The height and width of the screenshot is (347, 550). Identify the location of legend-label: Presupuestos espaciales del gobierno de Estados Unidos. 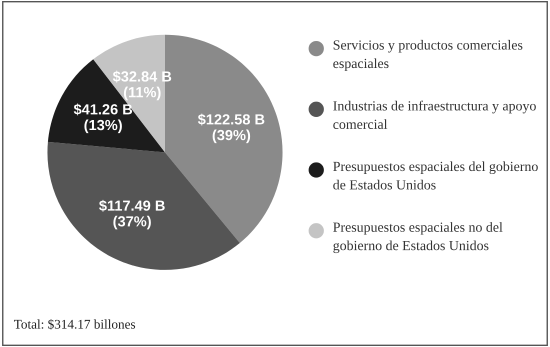
(435, 175).